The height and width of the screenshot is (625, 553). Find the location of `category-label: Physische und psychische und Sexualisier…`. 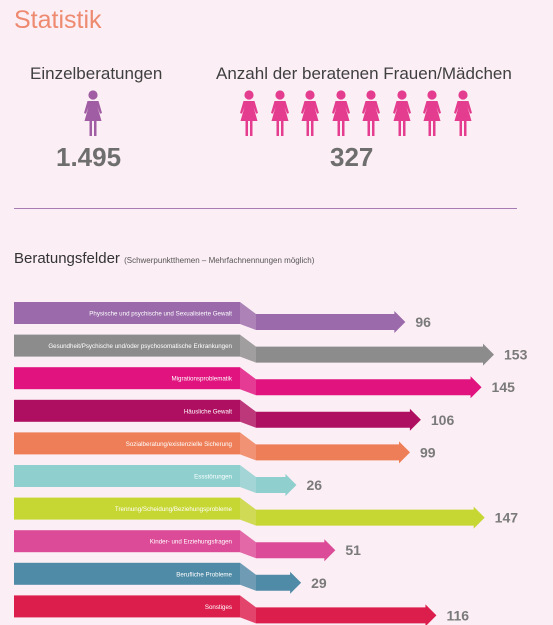

category-label: Physische und psychische und Sexualisier… is located at coordinates (160, 314).